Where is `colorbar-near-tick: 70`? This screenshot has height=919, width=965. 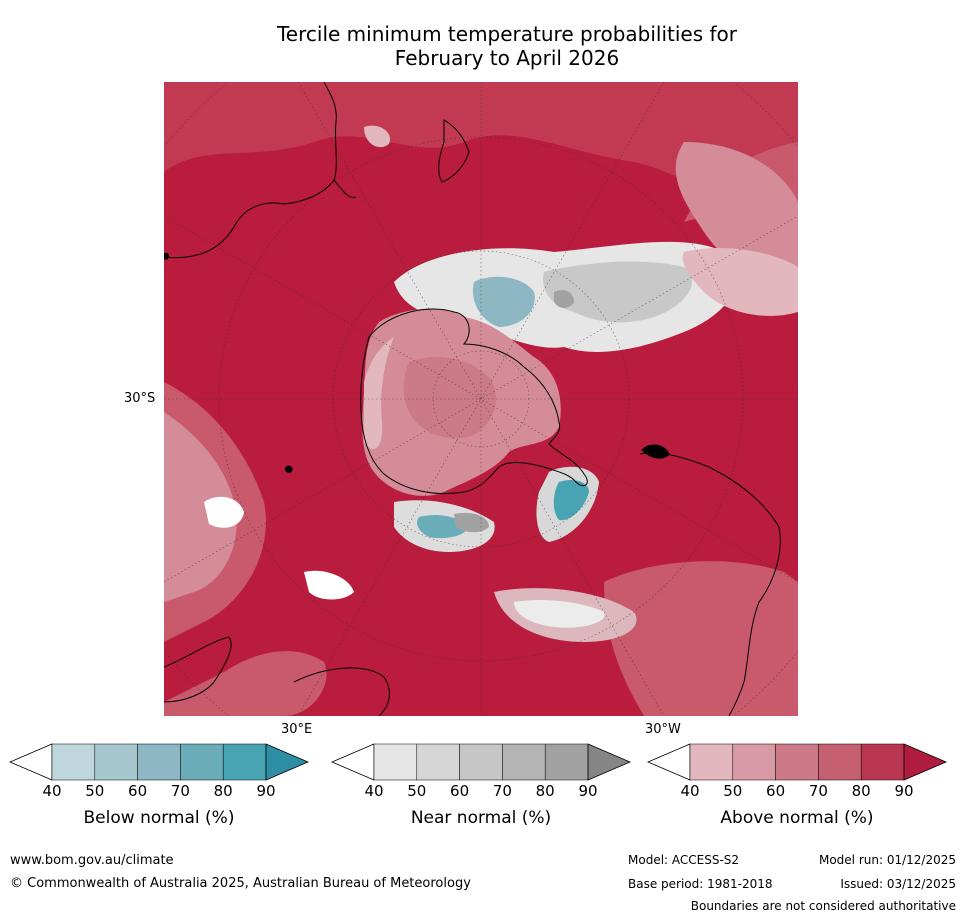 colorbar-near-tick: 70 is located at coordinates (502, 791).